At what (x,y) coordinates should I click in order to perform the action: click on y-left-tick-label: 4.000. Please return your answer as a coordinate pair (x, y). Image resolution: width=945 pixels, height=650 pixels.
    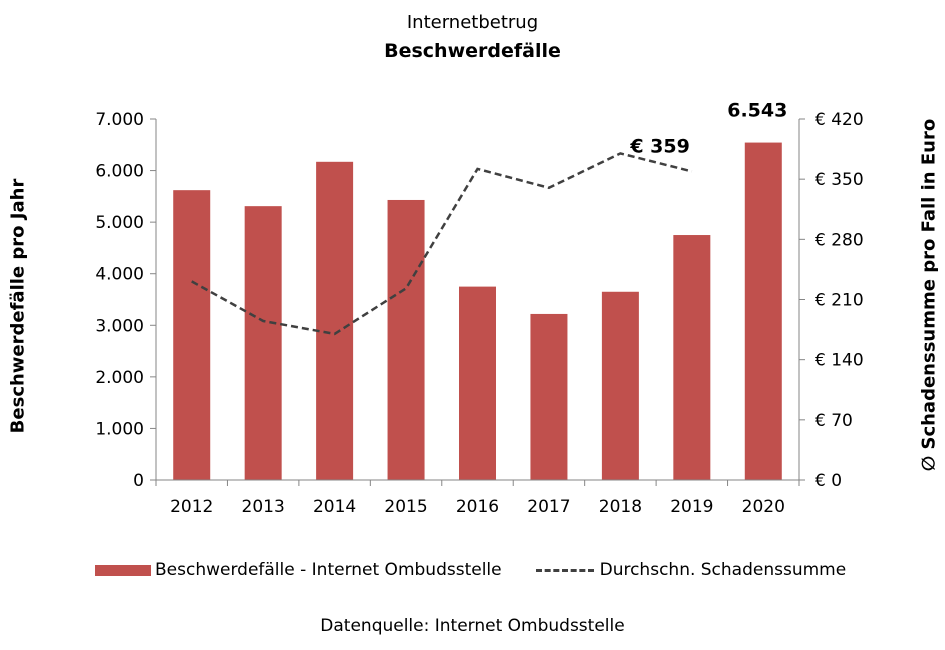
    Looking at the image, I should click on (119, 275).